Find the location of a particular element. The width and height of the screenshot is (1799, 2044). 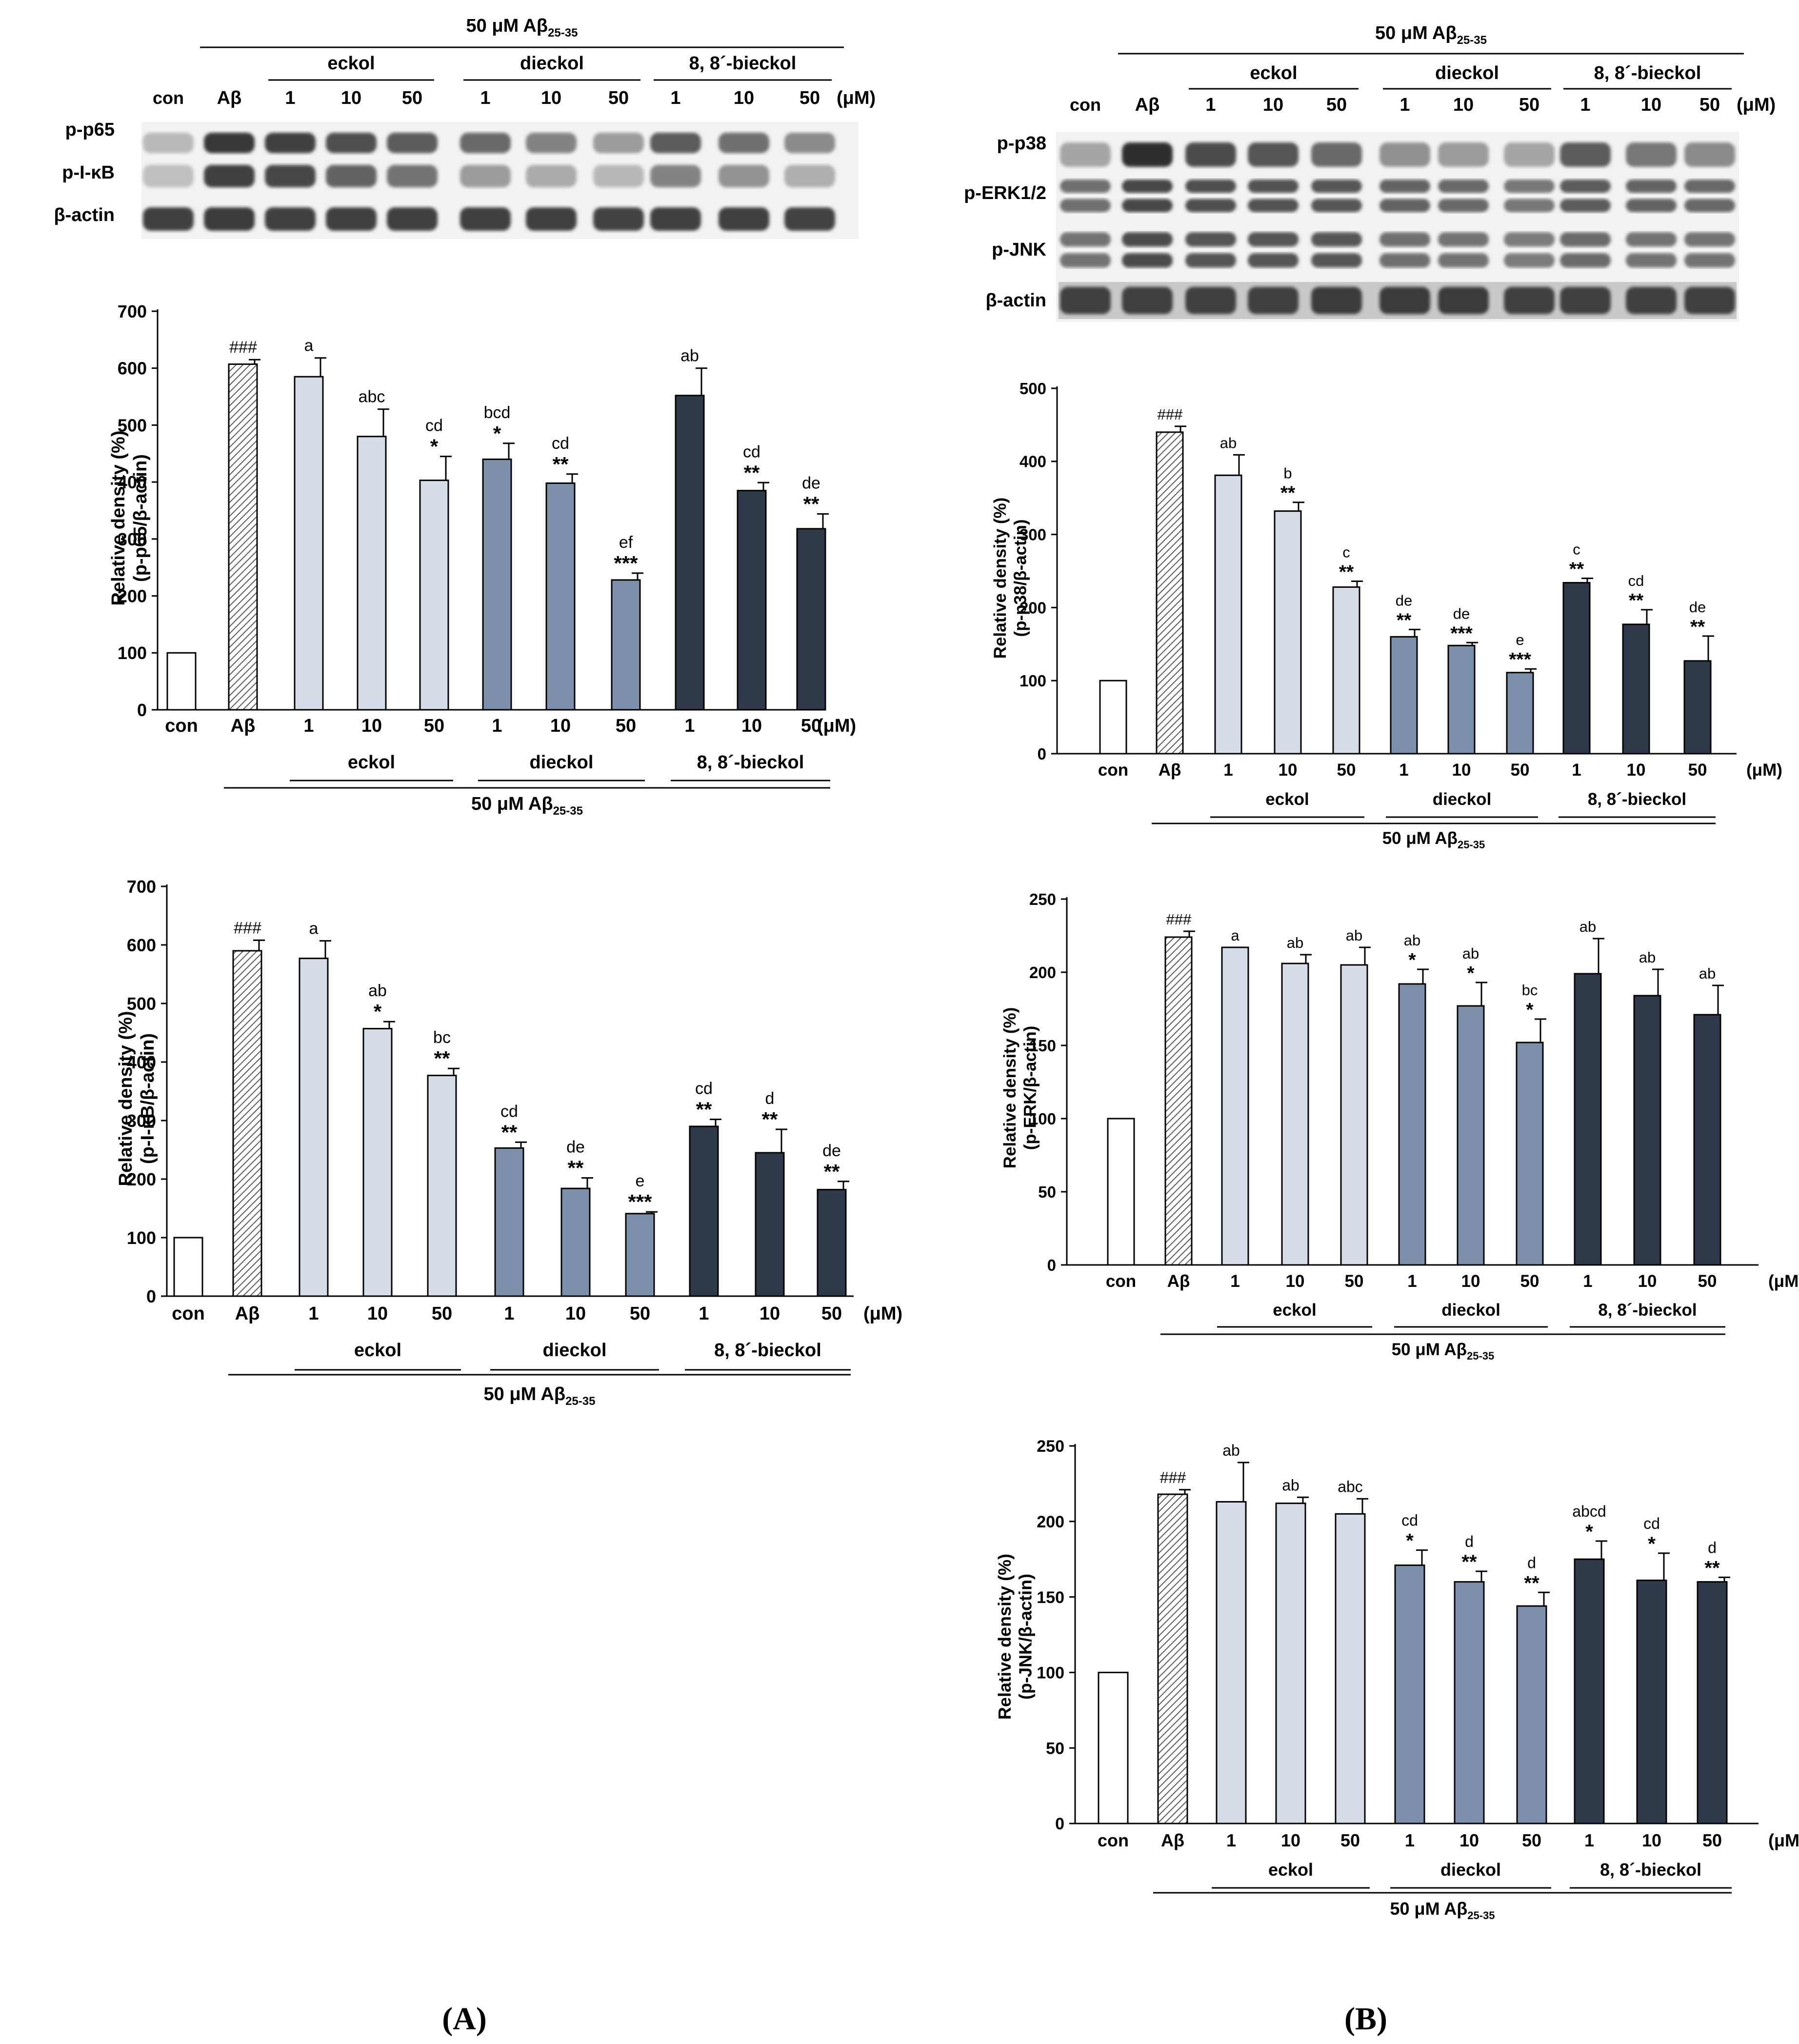

blot-lane-label: 50 is located at coordinates (412, 98).